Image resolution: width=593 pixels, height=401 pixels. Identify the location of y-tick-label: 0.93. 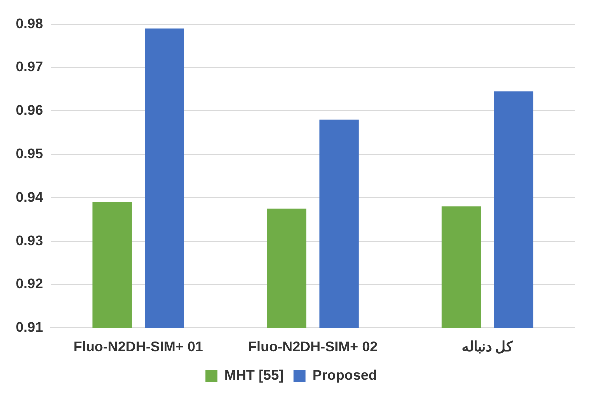
(30, 240).